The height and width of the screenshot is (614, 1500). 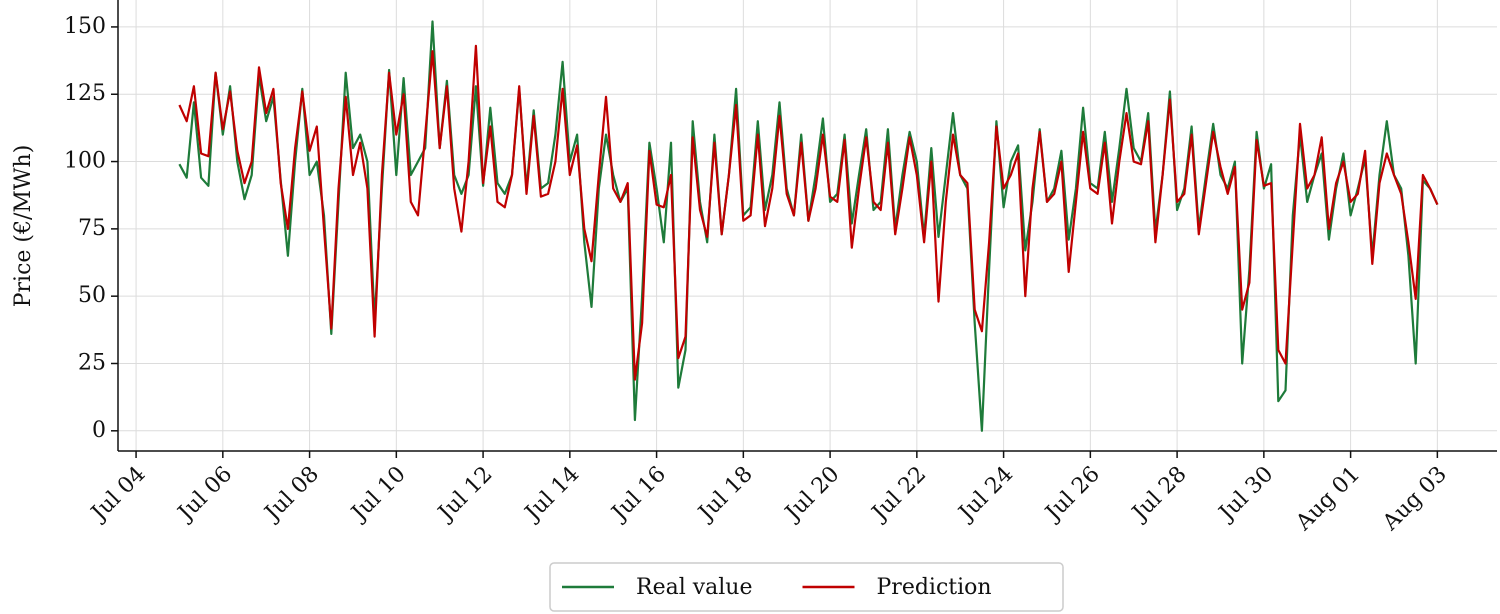 What do you see at coordinates (806, 587) in the screenshot?
I see `legend: Real value Prediction` at bounding box center [806, 587].